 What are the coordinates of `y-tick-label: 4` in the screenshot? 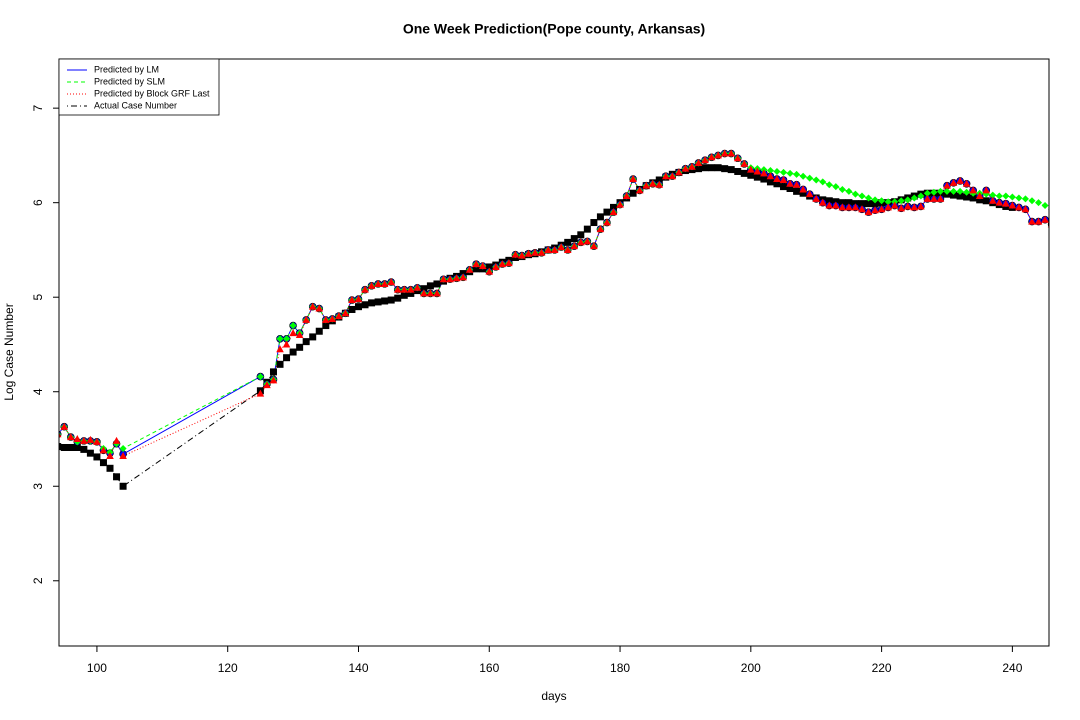 It's located at (38, 391).